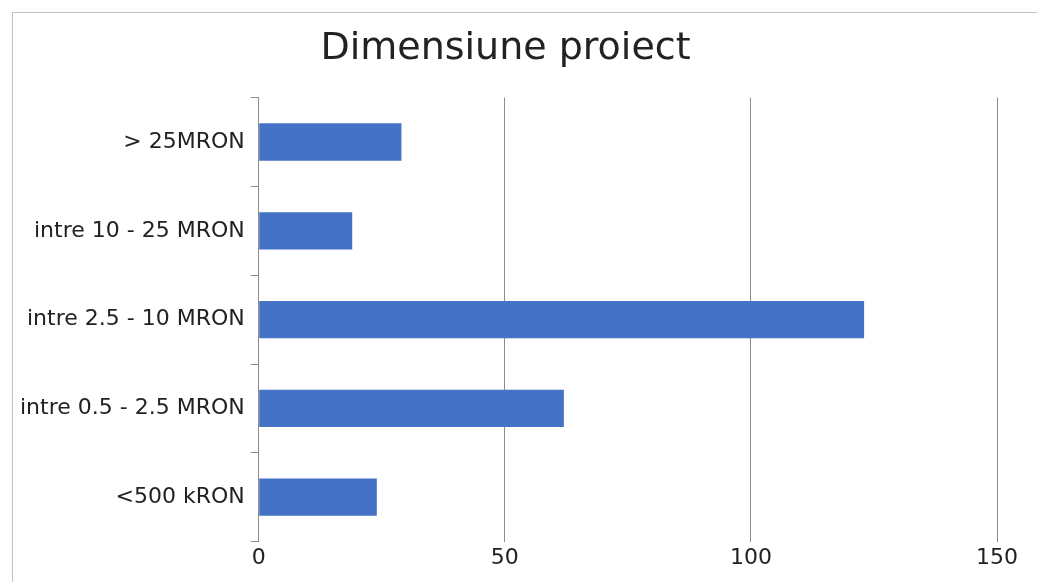 The height and width of the screenshot is (582, 1037). Describe the element at coordinates (132, 407) in the screenshot. I see `y-tick-label: intre 0.5 - 2.5 MRON` at that location.